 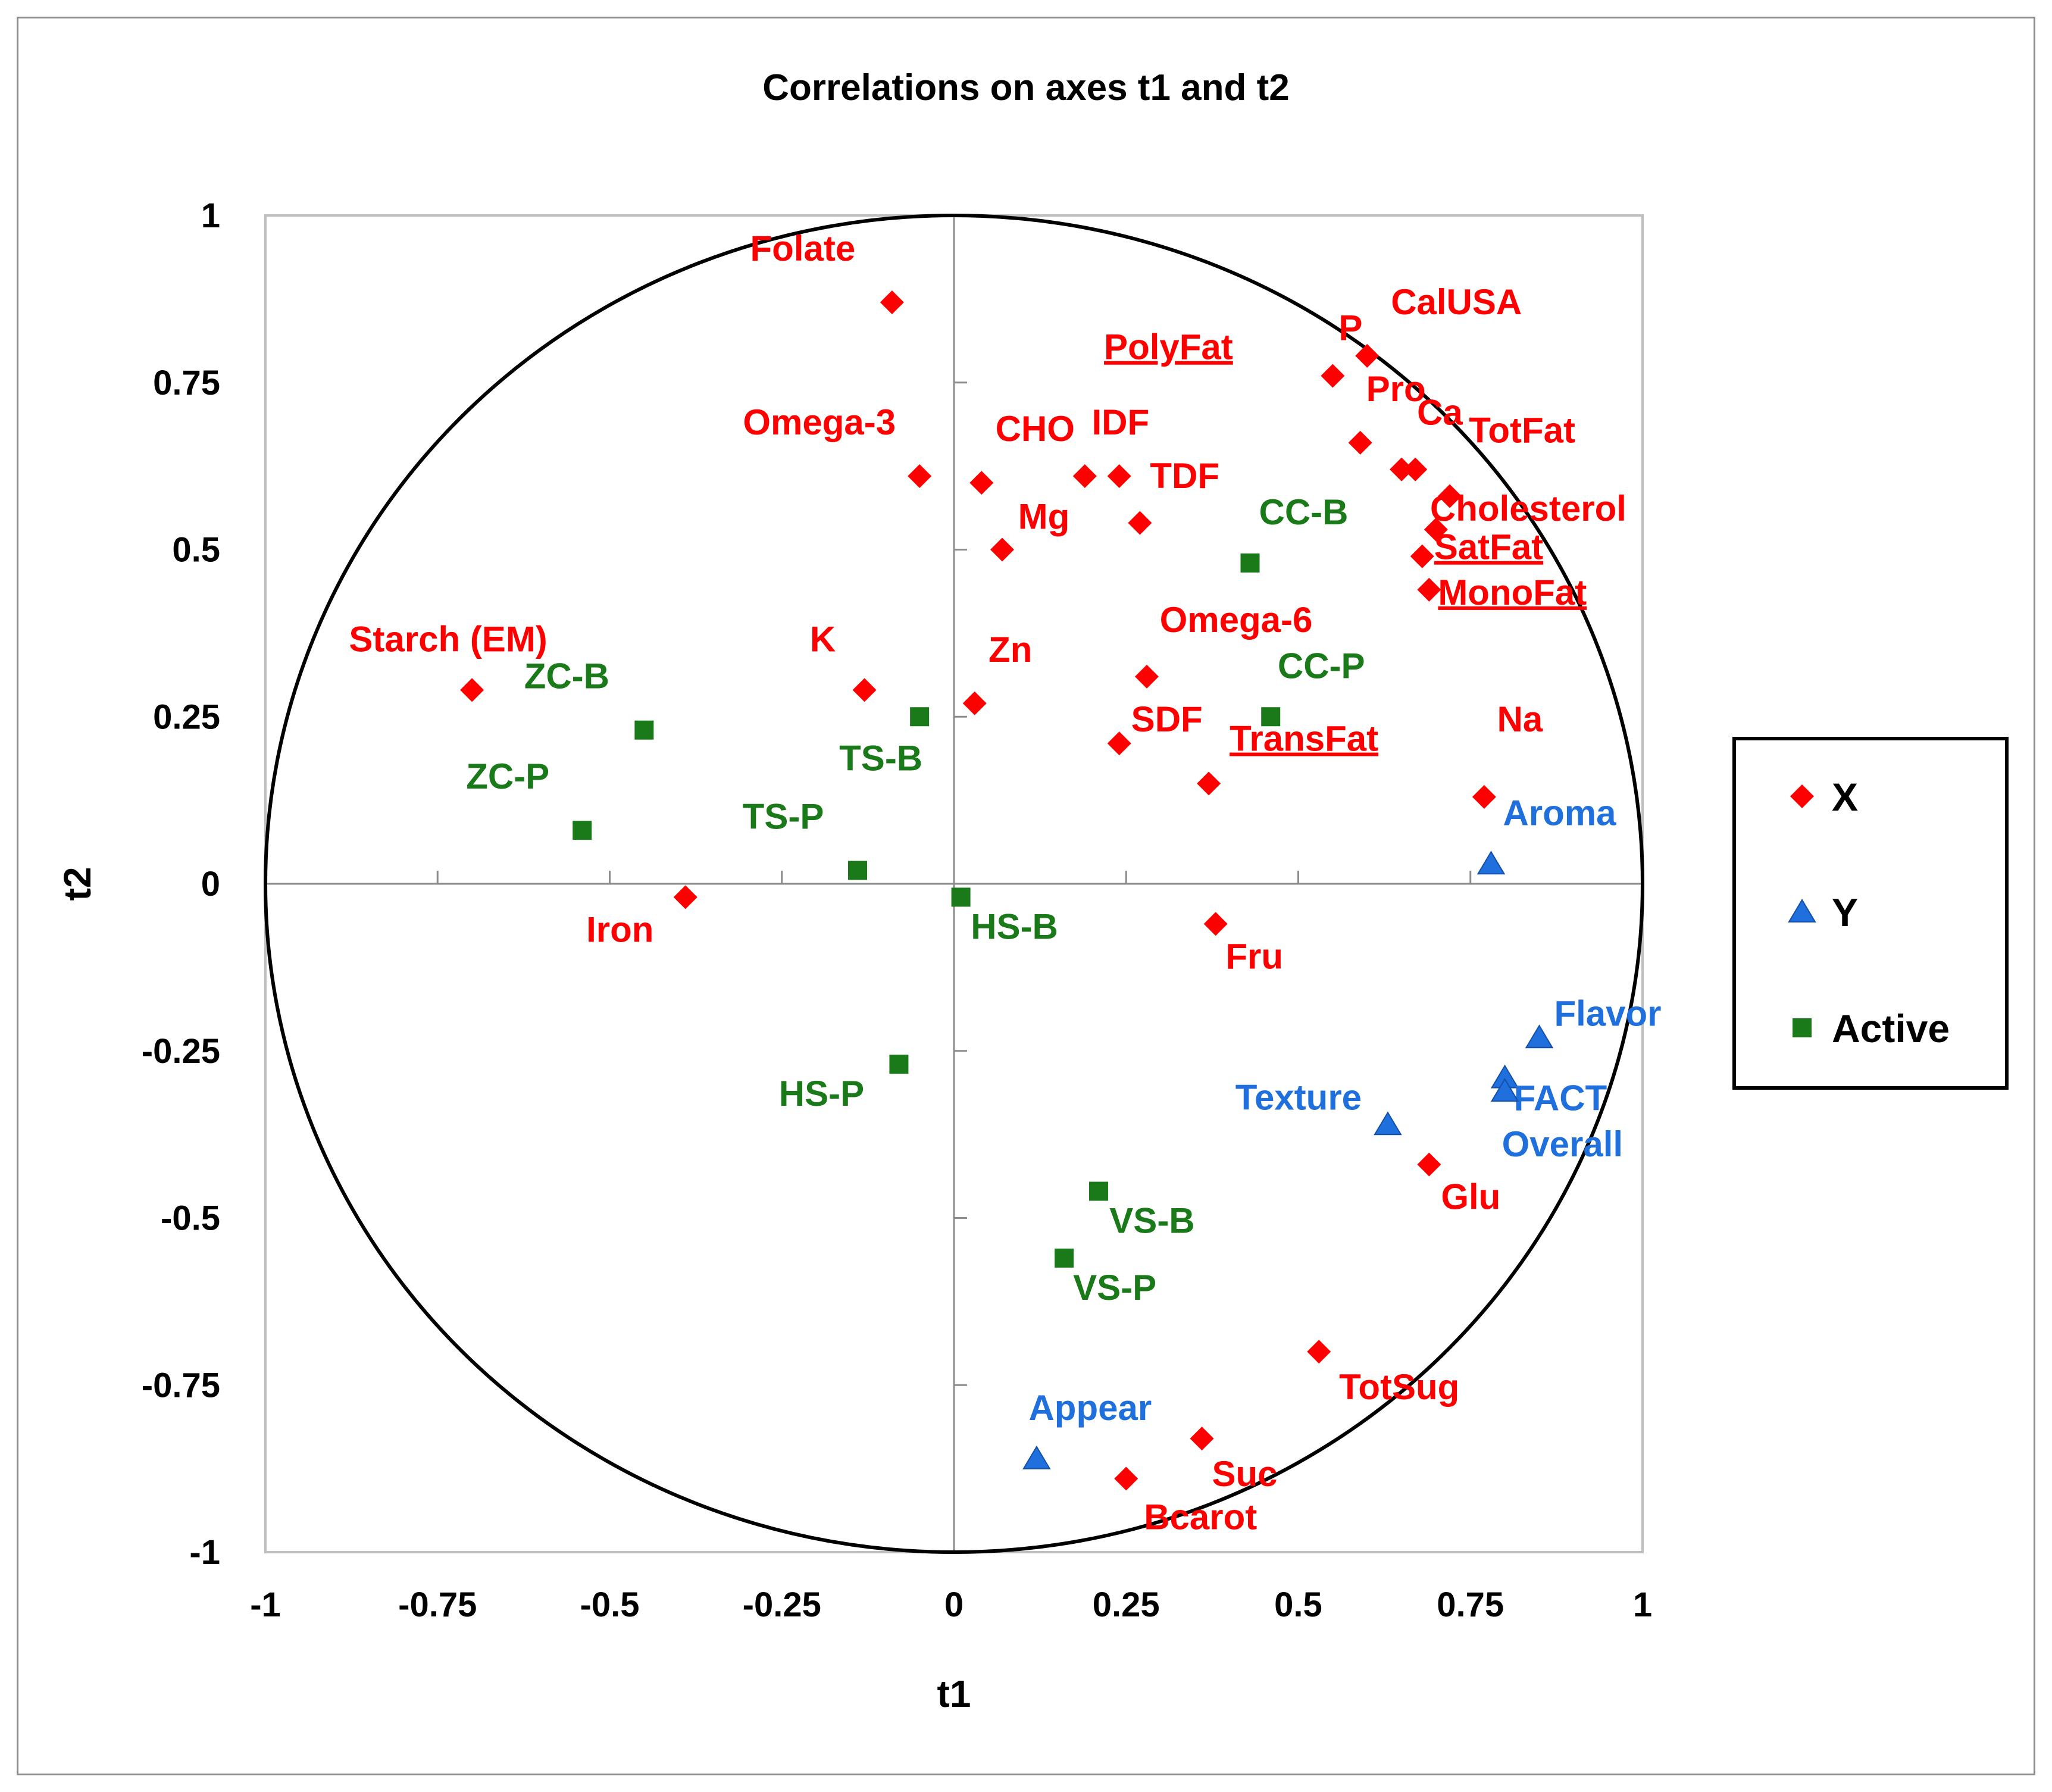 I want to click on point-label: CC-B, so click(x=1304, y=512).